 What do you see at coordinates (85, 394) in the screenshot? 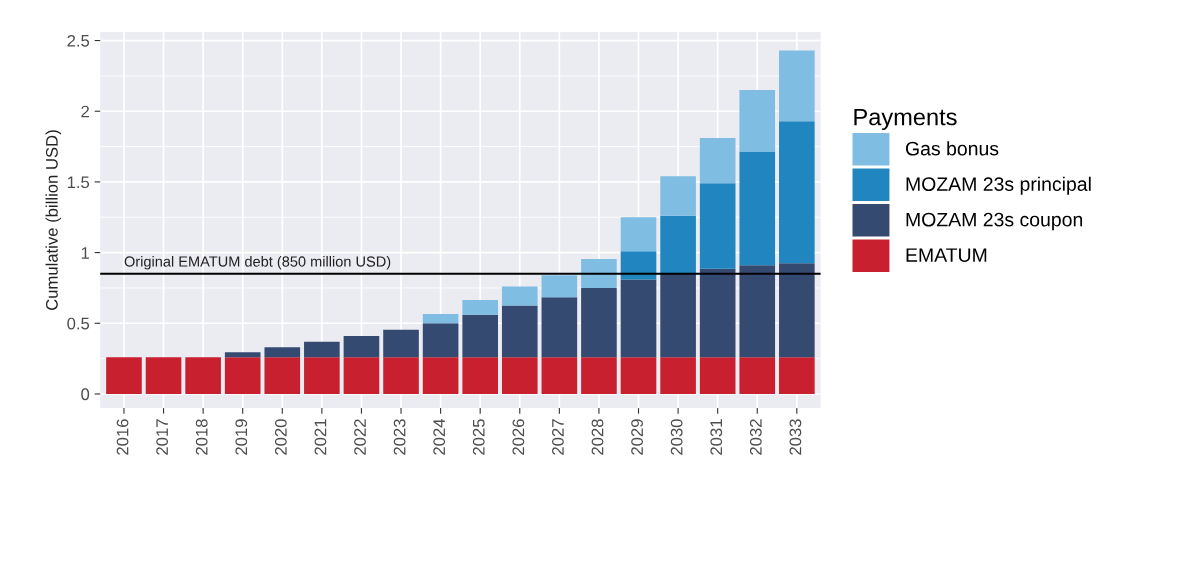
I see `y-tick-label: 0` at bounding box center [85, 394].